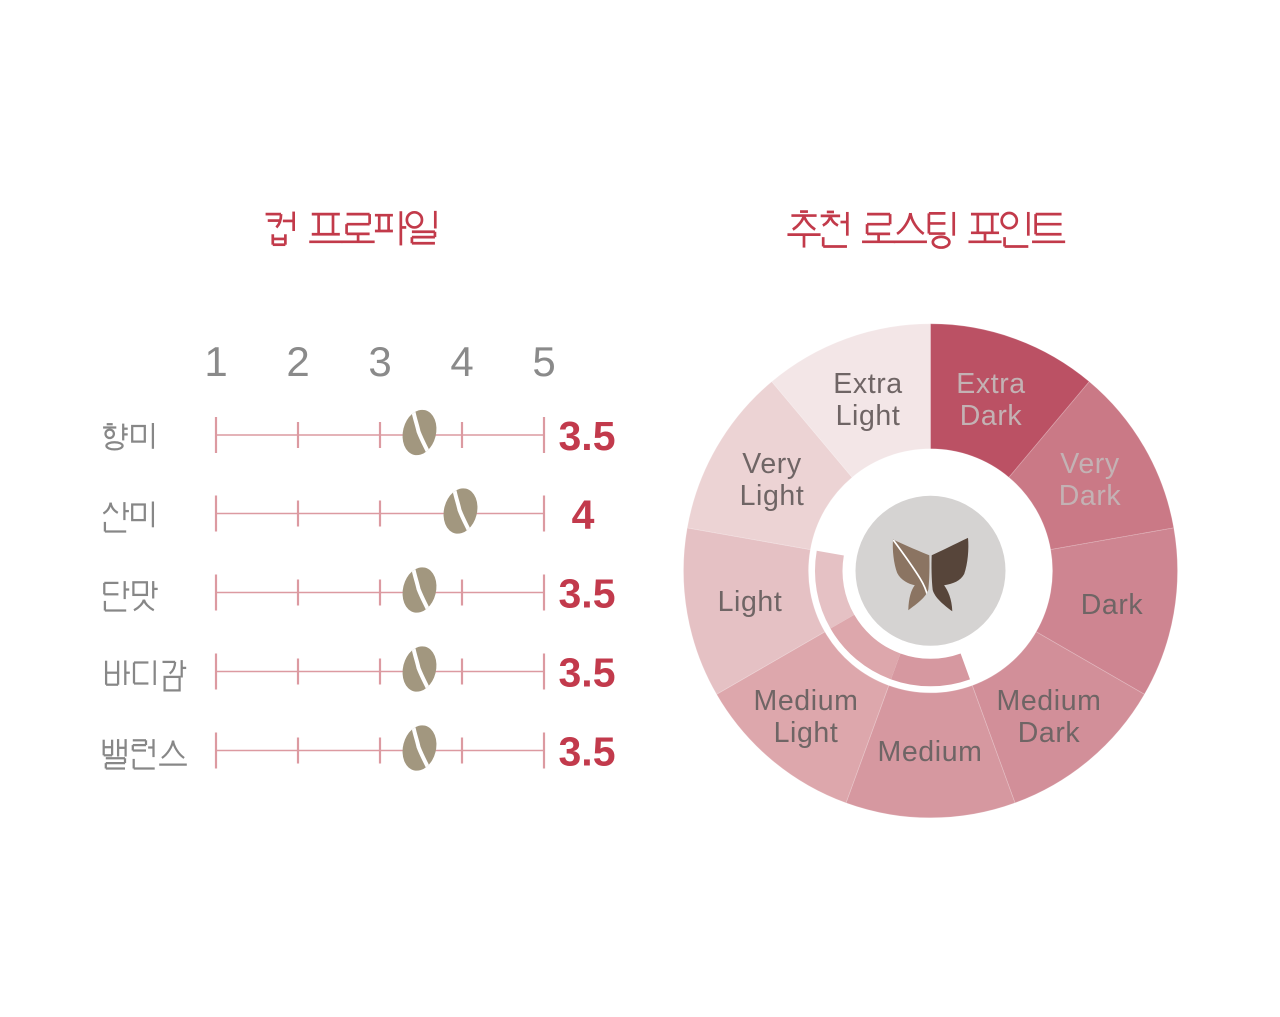 The width and height of the screenshot is (1280, 1017). Describe the element at coordinates (297, 361) in the screenshot. I see `svg-text: 2` at that location.